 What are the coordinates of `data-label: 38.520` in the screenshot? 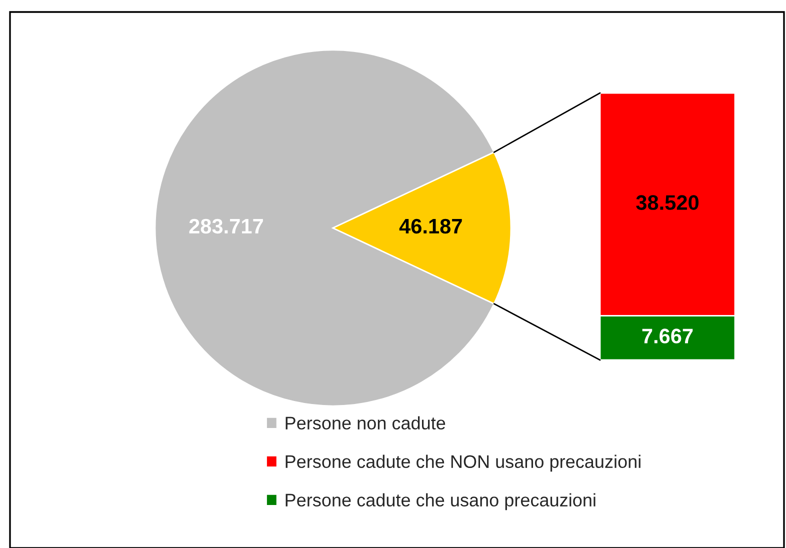 It's located at (667, 202).